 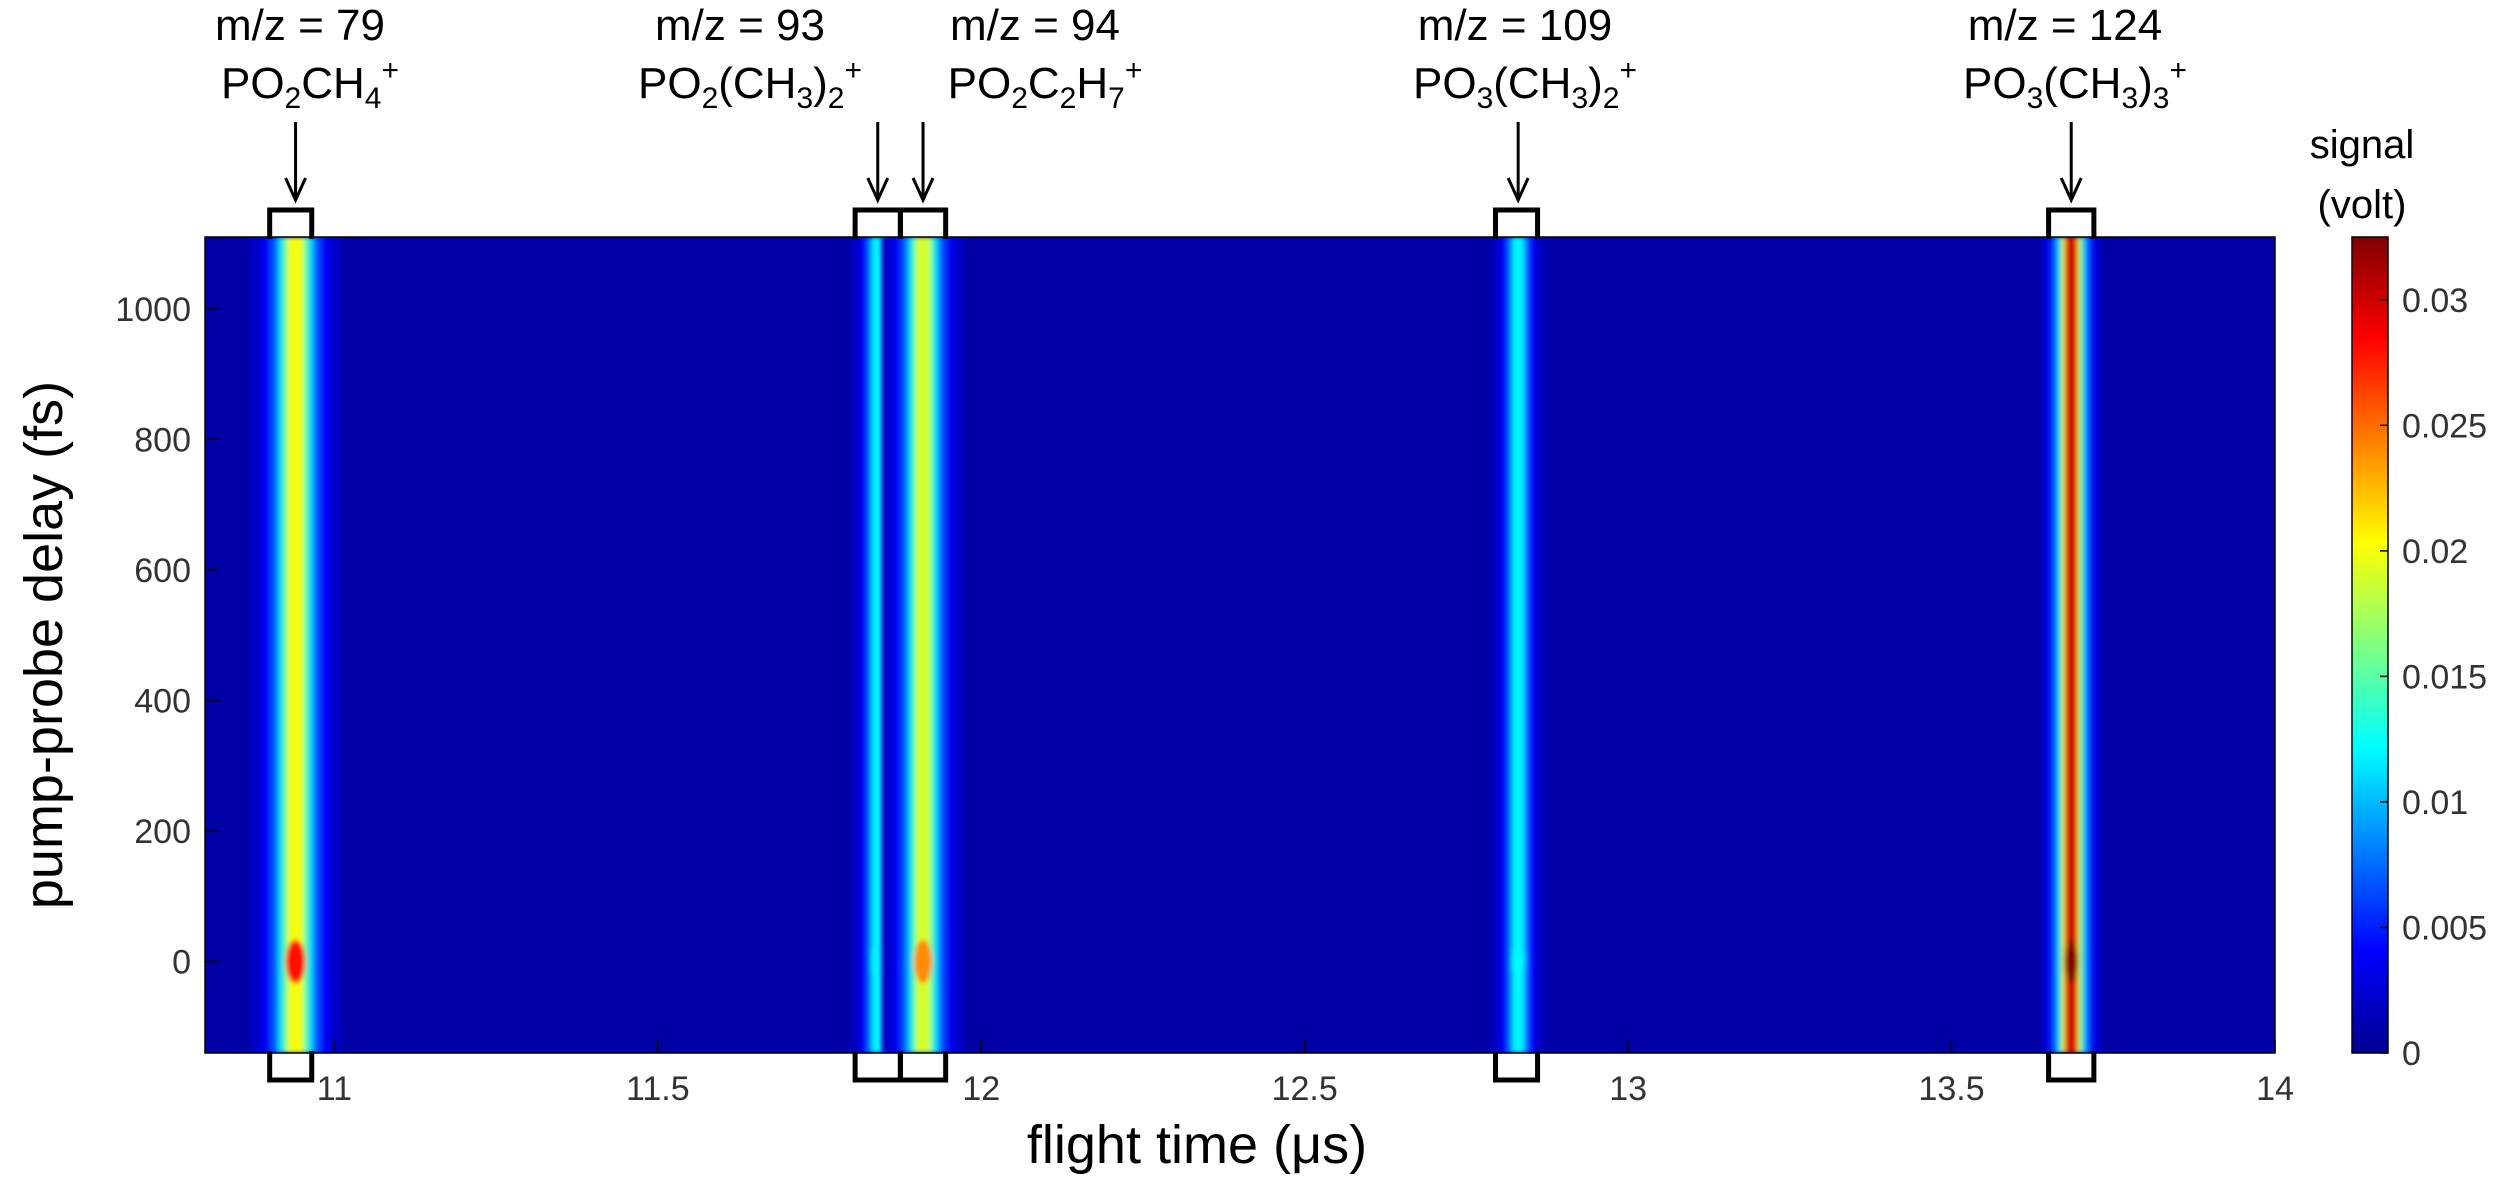 What do you see at coordinates (2275, 1089) in the screenshot?
I see `x-tick-label: 14` at bounding box center [2275, 1089].